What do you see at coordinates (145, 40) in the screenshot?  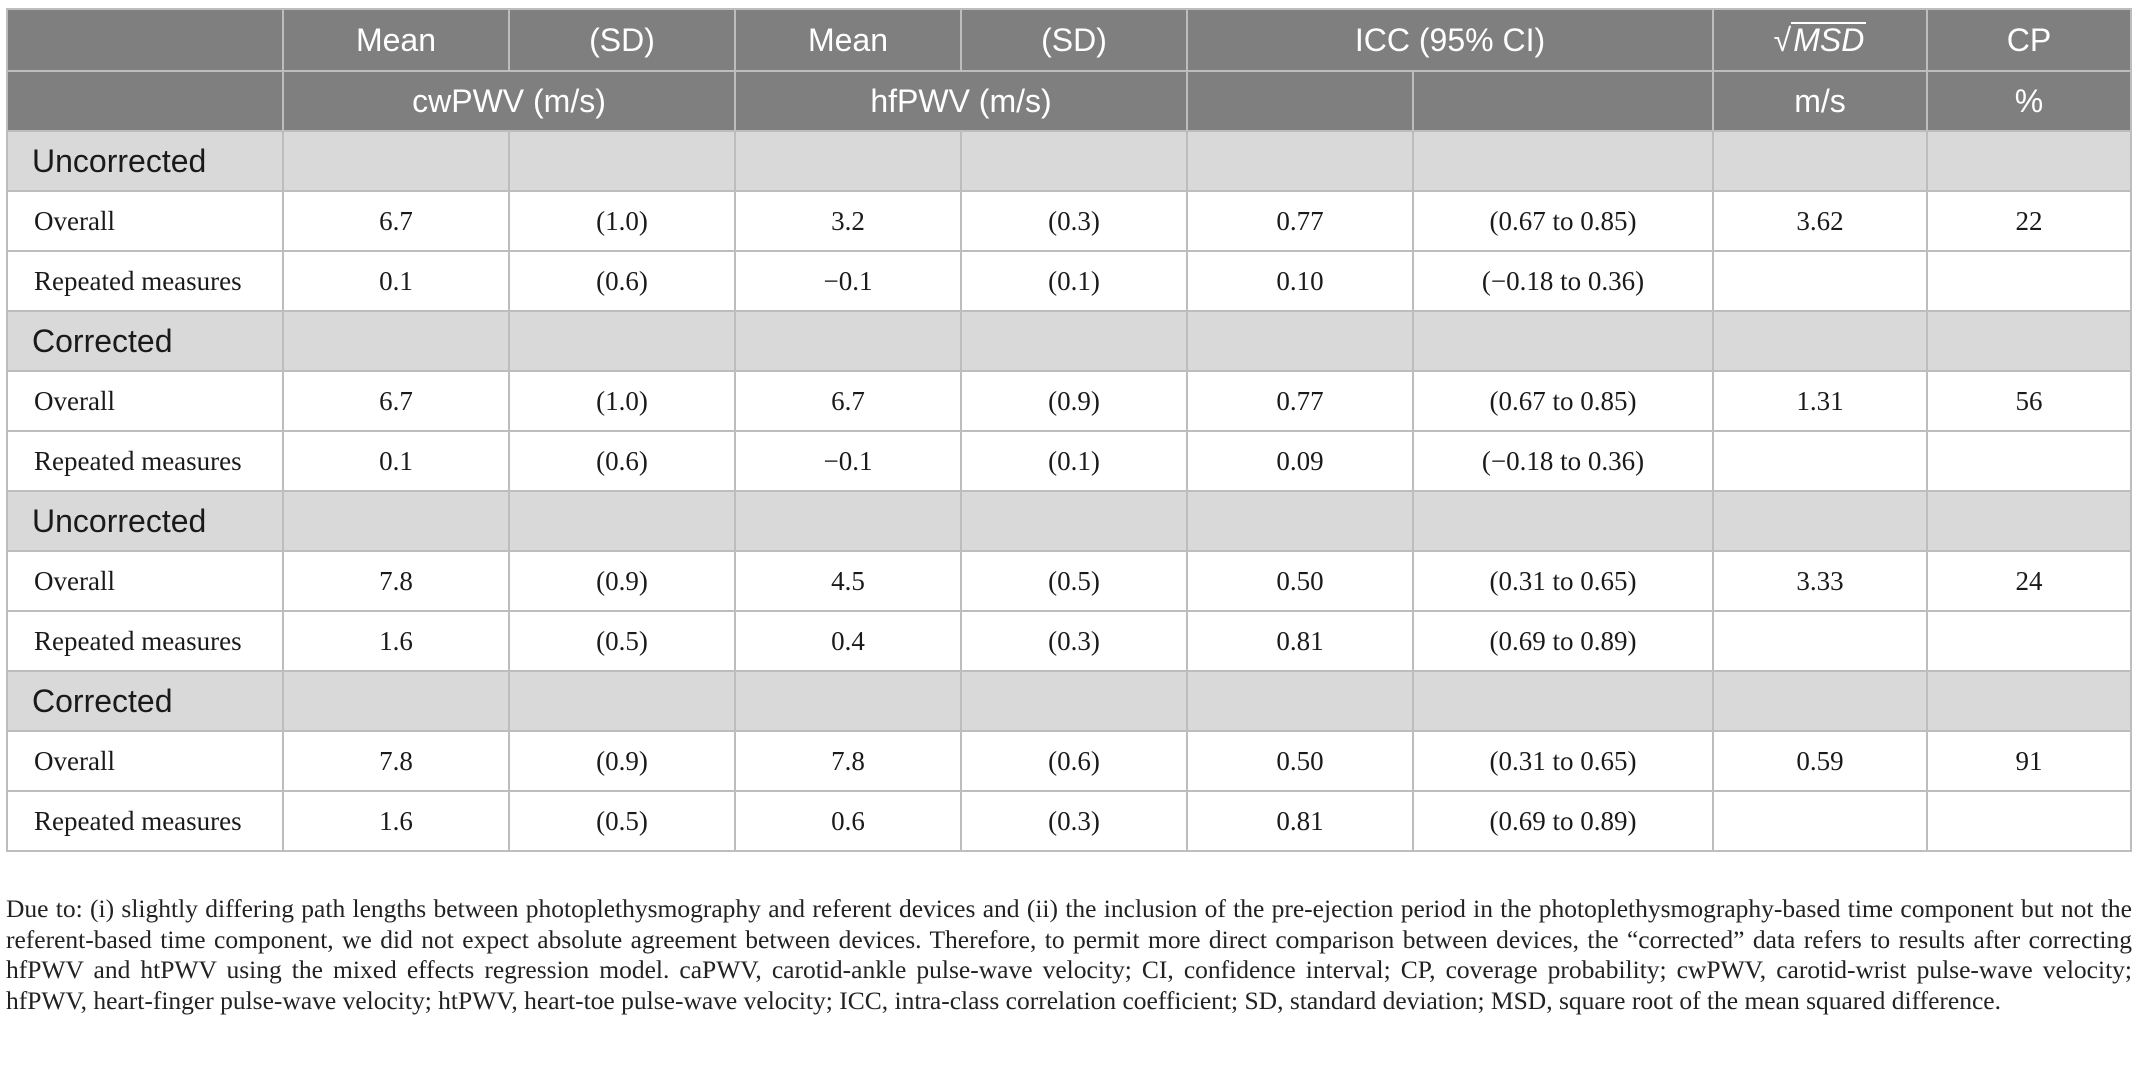 I see `header-blank-cell` at bounding box center [145, 40].